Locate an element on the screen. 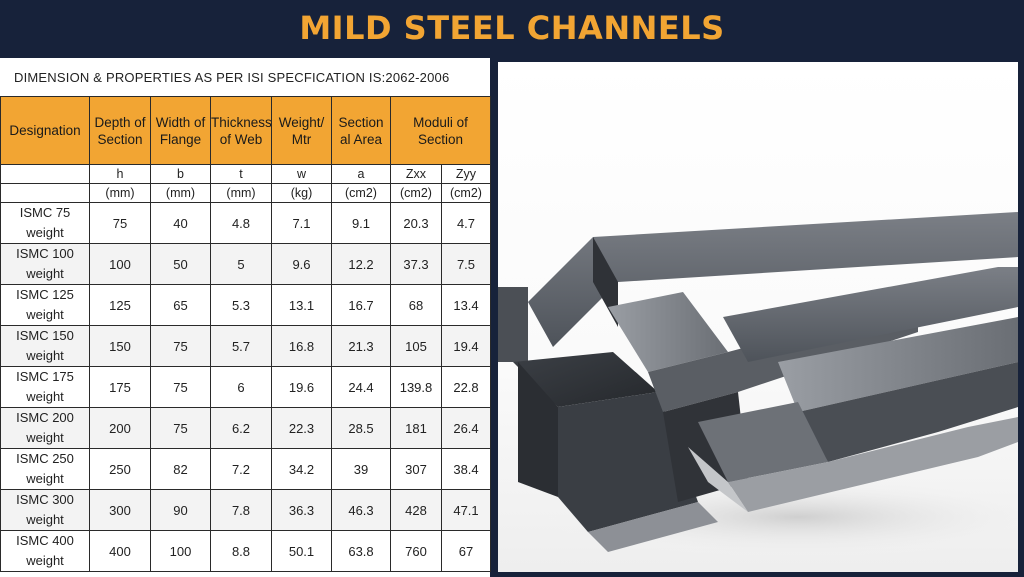  thickness-cell: 8.8 is located at coordinates (241, 551).